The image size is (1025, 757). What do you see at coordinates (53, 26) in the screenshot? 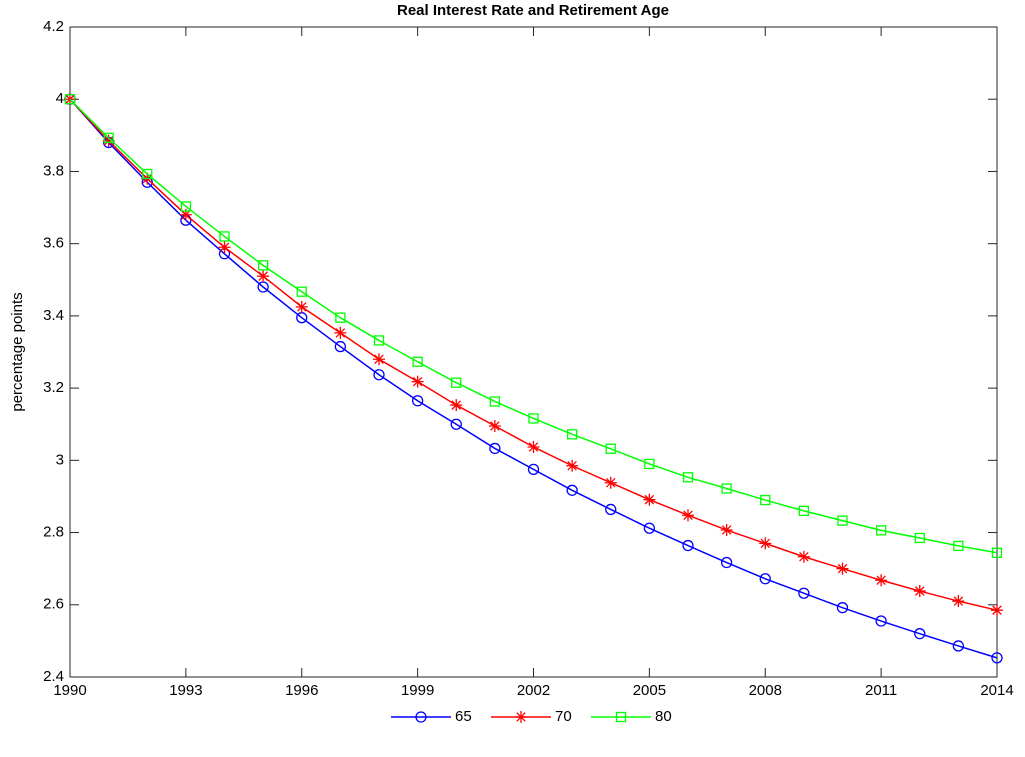
I see `y-tick-label: 4.2` at bounding box center [53, 26].